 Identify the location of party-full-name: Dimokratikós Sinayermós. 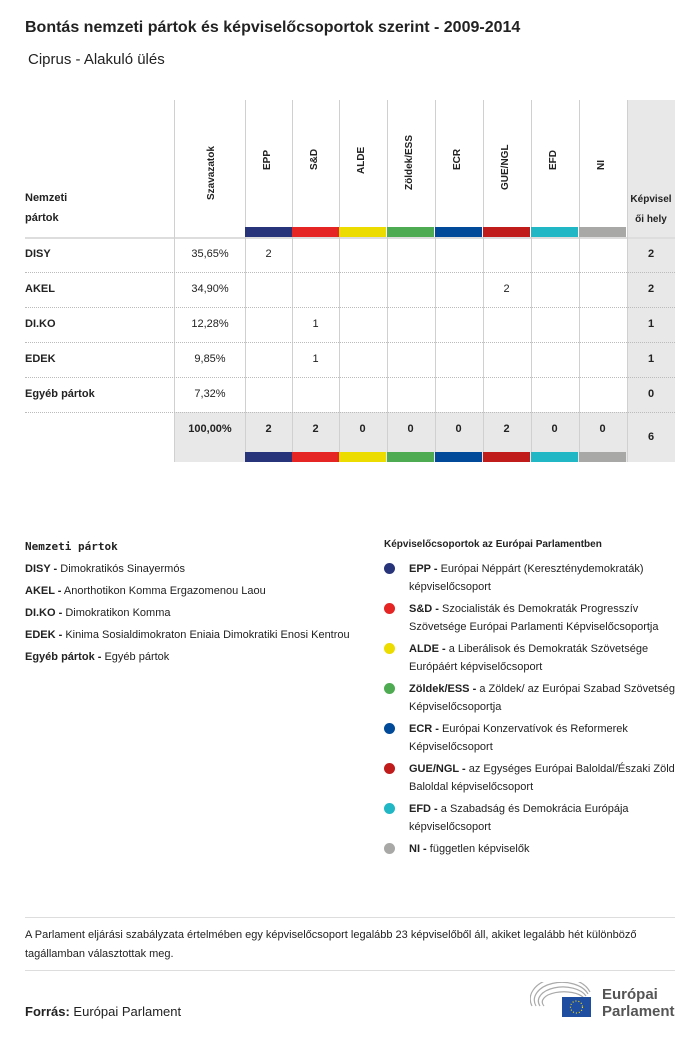
(122, 569).